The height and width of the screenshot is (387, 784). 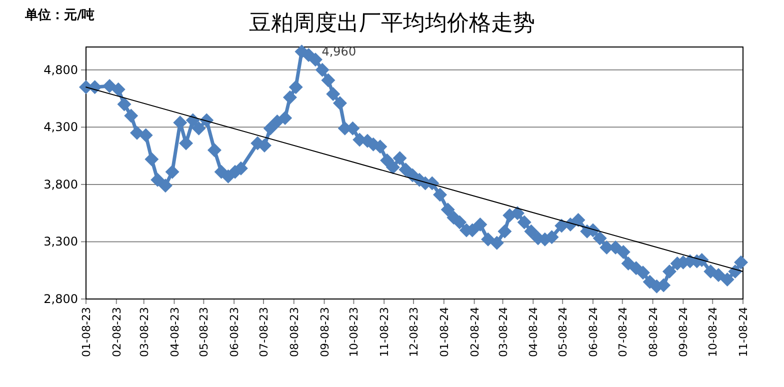 What do you see at coordinates (61, 69) in the screenshot?
I see `y-tick-label: 4,800` at bounding box center [61, 69].